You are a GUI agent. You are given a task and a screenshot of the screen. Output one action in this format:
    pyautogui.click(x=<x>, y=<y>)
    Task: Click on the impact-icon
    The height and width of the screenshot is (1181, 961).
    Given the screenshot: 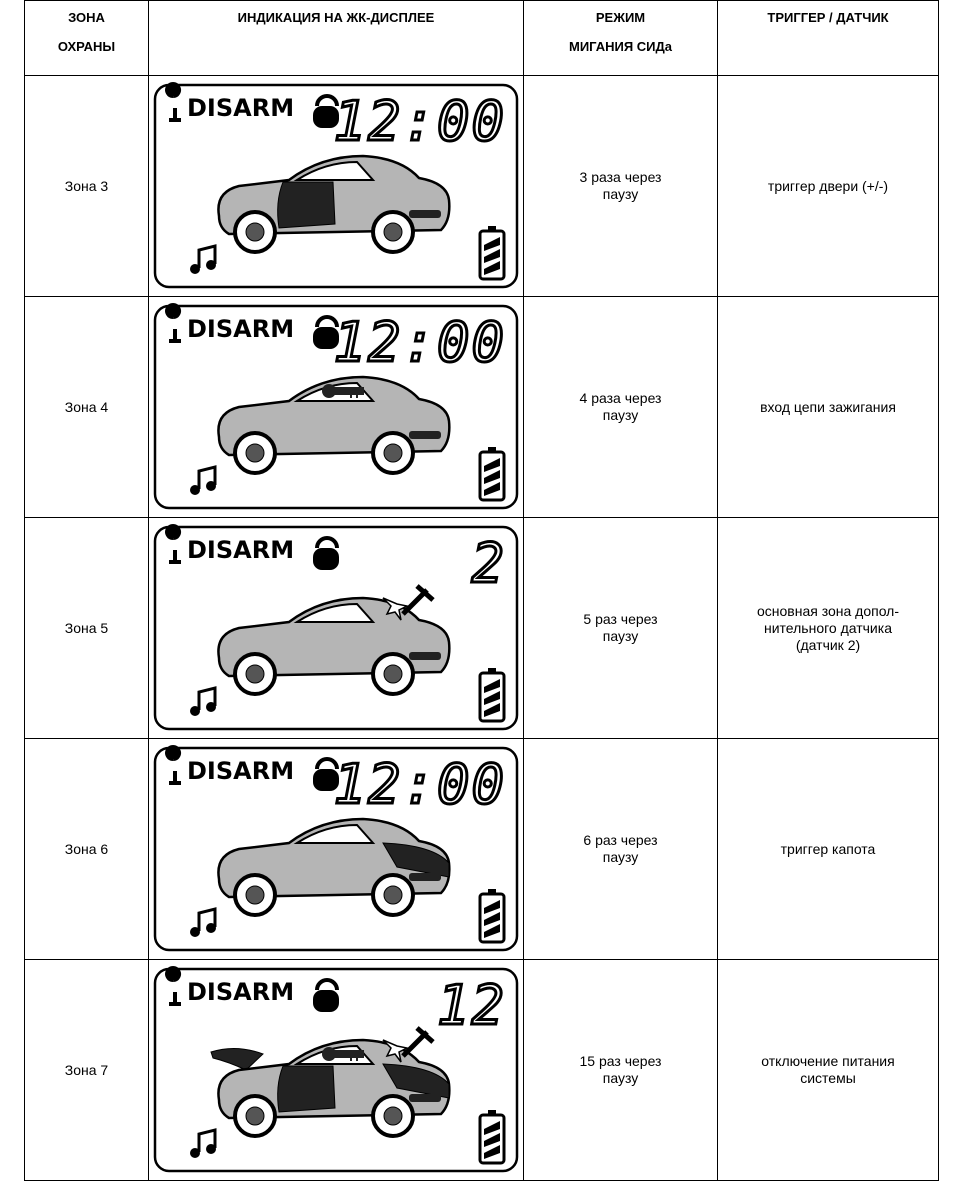 What is the action you would take?
    pyautogui.click(x=396, y=609)
    